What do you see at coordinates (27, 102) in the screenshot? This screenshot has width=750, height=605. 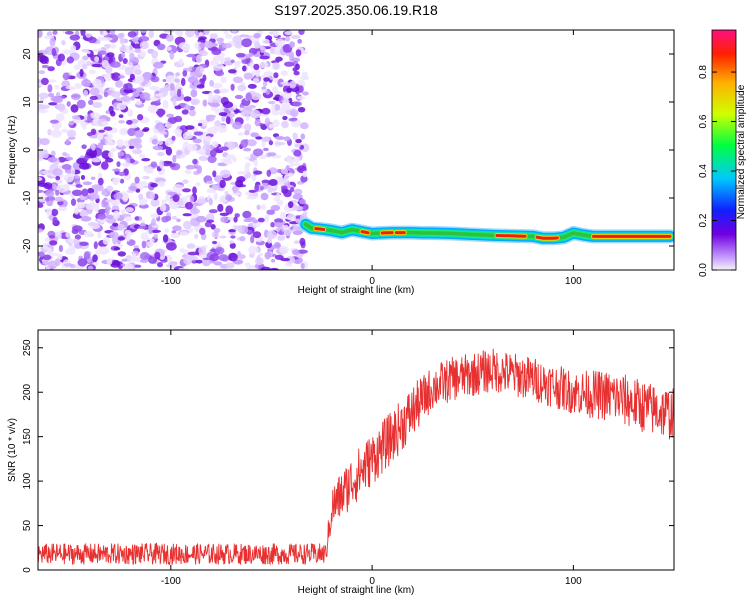 I see `y-tick-label: 10` at bounding box center [27, 102].